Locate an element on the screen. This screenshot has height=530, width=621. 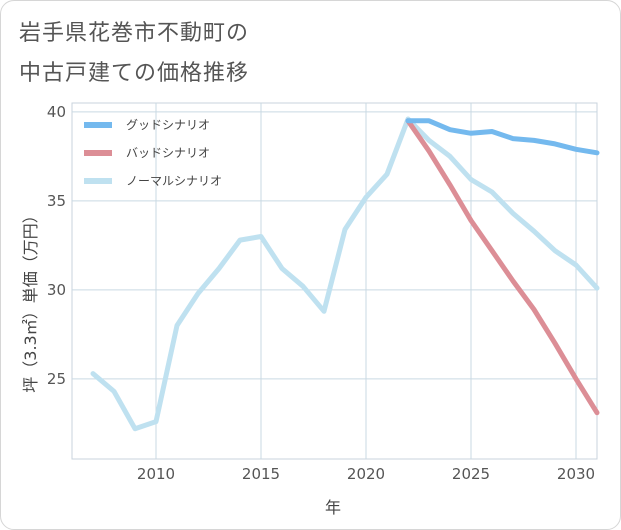
legend-label: ノーマルシナリオ is located at coordinates (174, 181).